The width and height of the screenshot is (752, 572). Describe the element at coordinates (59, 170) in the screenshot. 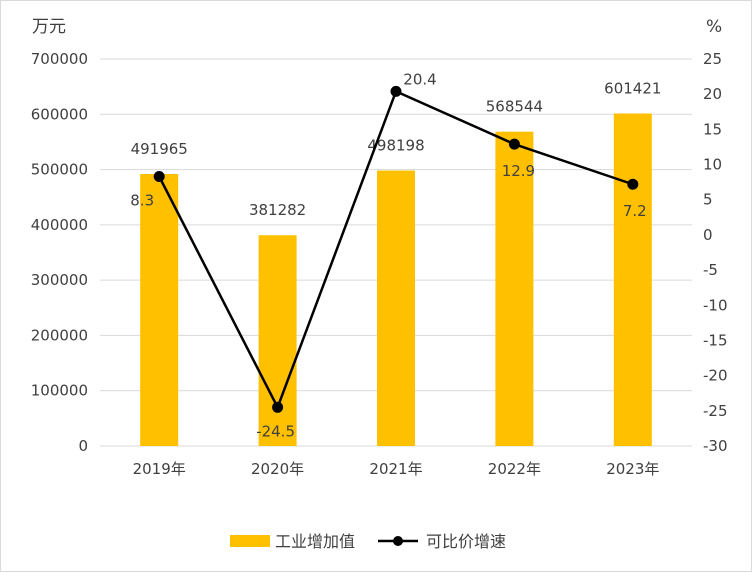

I see `left-tick-label: 500000` at that location.